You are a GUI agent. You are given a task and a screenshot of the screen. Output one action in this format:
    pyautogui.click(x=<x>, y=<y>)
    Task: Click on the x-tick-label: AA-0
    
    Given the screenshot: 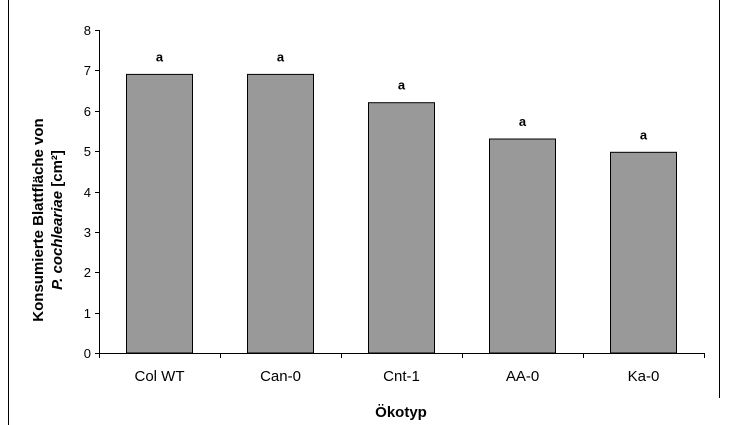 What is the action you would take?
    pyautogui.click(x=522, y=376)
    